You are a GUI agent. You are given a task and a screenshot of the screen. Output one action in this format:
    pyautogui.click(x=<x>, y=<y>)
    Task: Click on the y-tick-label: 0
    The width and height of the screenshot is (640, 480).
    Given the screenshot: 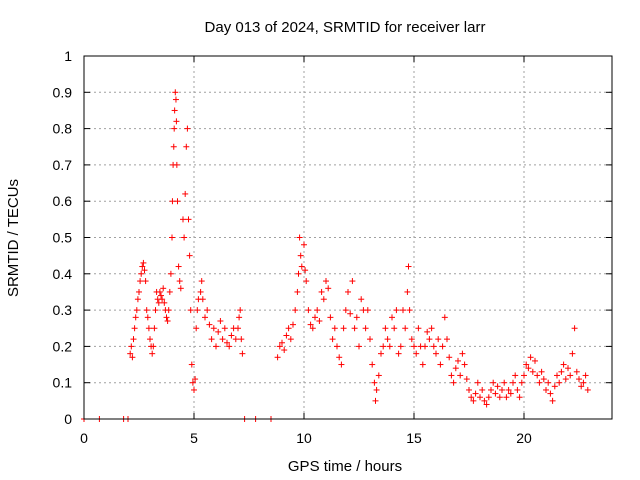 What is the action you would take?
    pyautogui.click(x=68, y=419)
    